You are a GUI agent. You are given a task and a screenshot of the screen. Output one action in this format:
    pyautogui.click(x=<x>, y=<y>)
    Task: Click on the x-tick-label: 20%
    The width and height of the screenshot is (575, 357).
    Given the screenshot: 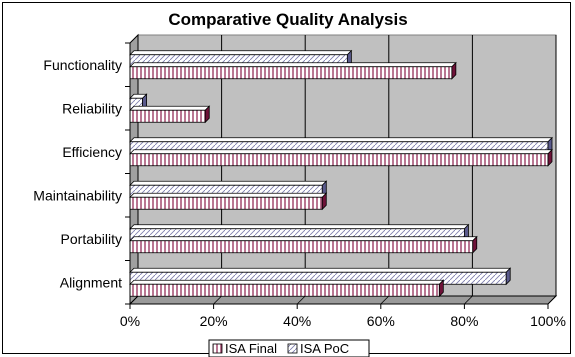 What is the action you would take?
    pyautogui.click(x=214, y=321)
    